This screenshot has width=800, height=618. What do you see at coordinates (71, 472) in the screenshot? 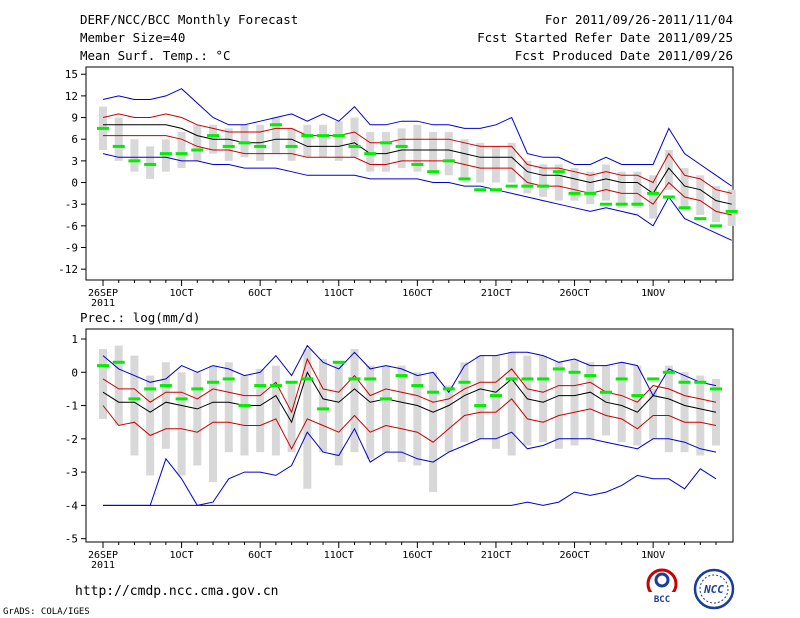
I see `prec-ytick-label: -3` at bounding box center [71, 472].